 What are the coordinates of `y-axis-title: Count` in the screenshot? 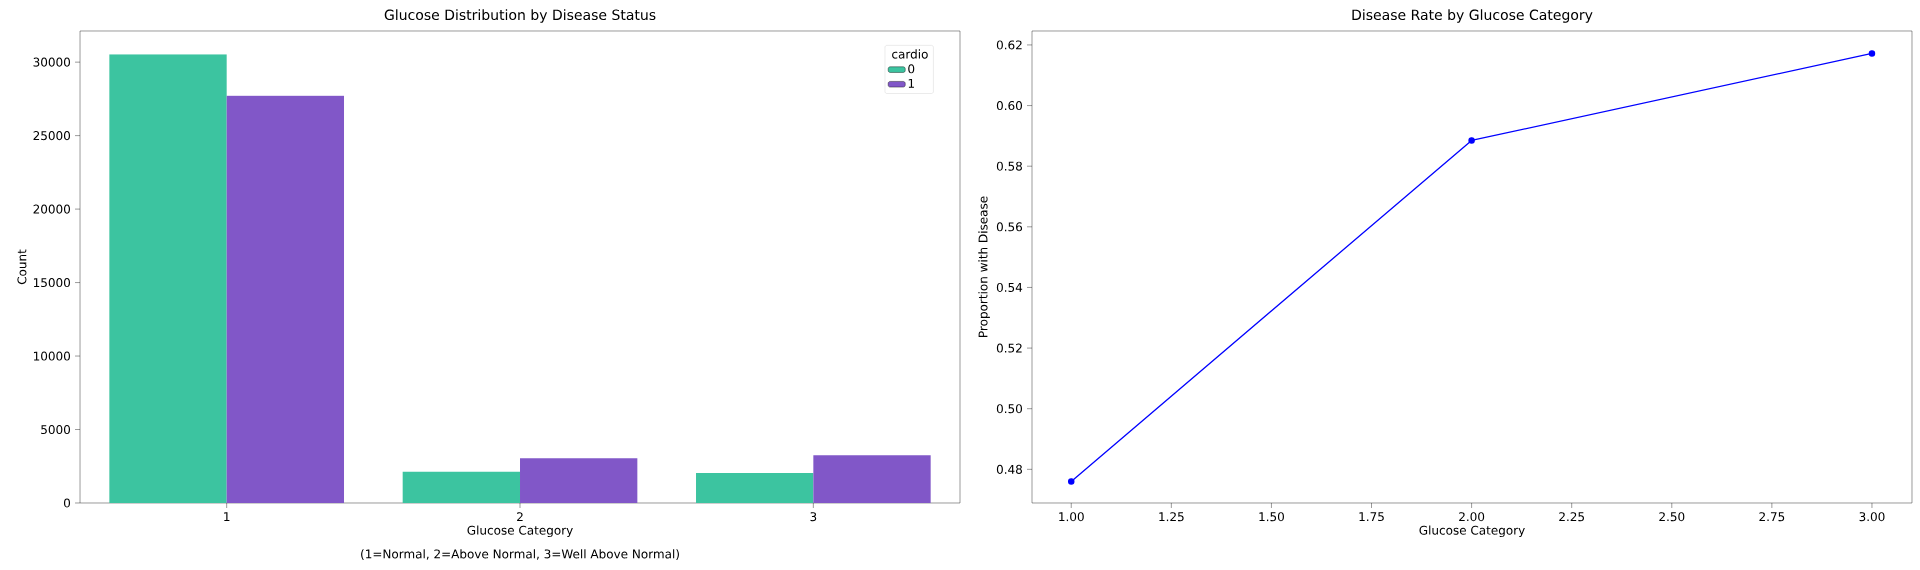 It's located at (22, 267).